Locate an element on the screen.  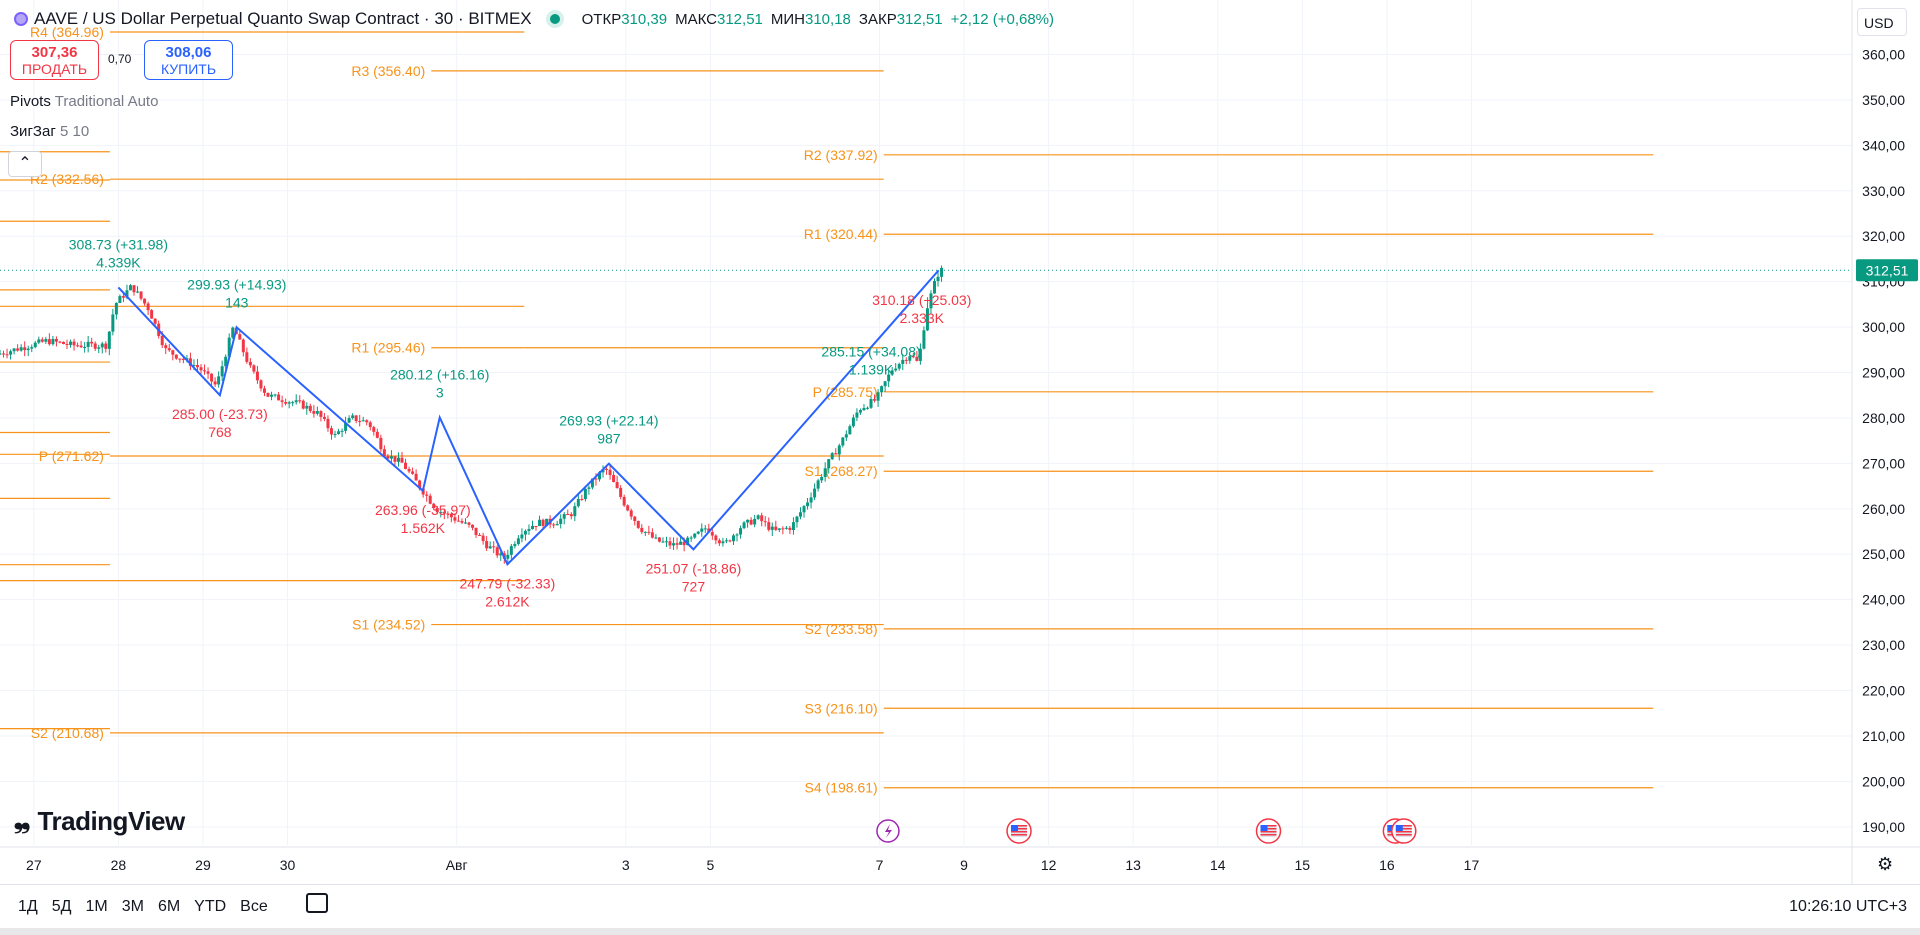
zigzag-volume: 2.612K is located at coordinates (507, 601).